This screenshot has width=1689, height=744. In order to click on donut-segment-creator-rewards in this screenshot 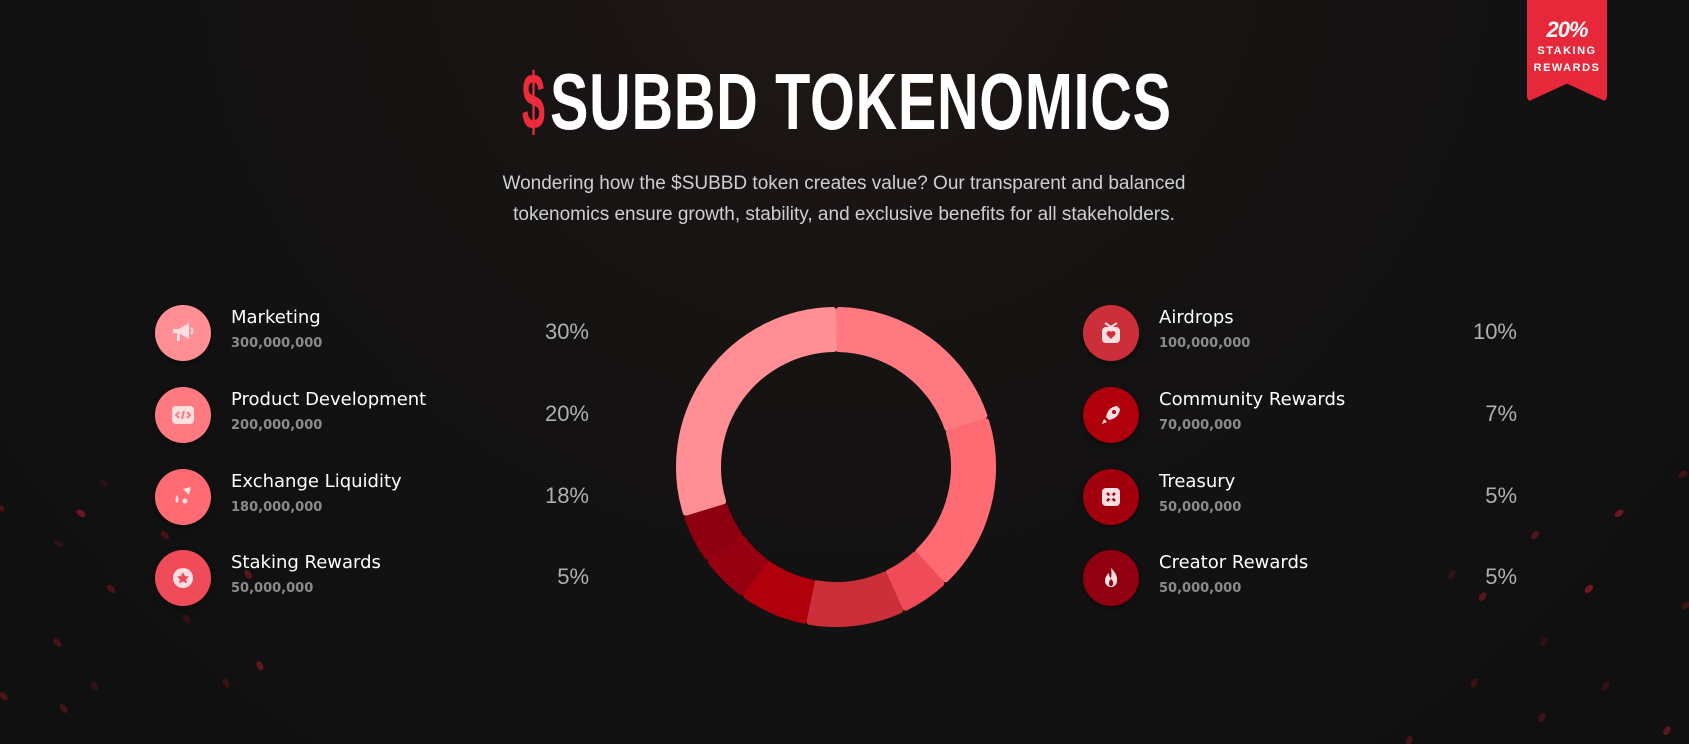, I will do `click(713, 531)`.